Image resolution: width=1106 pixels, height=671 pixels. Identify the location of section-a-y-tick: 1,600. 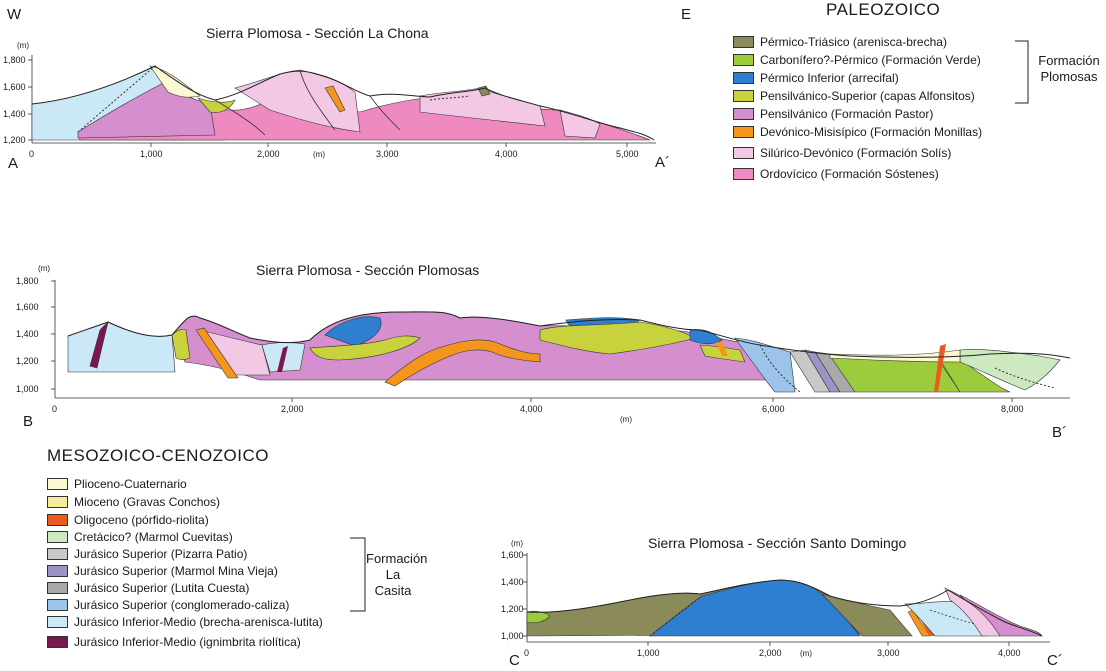
(14, 87).